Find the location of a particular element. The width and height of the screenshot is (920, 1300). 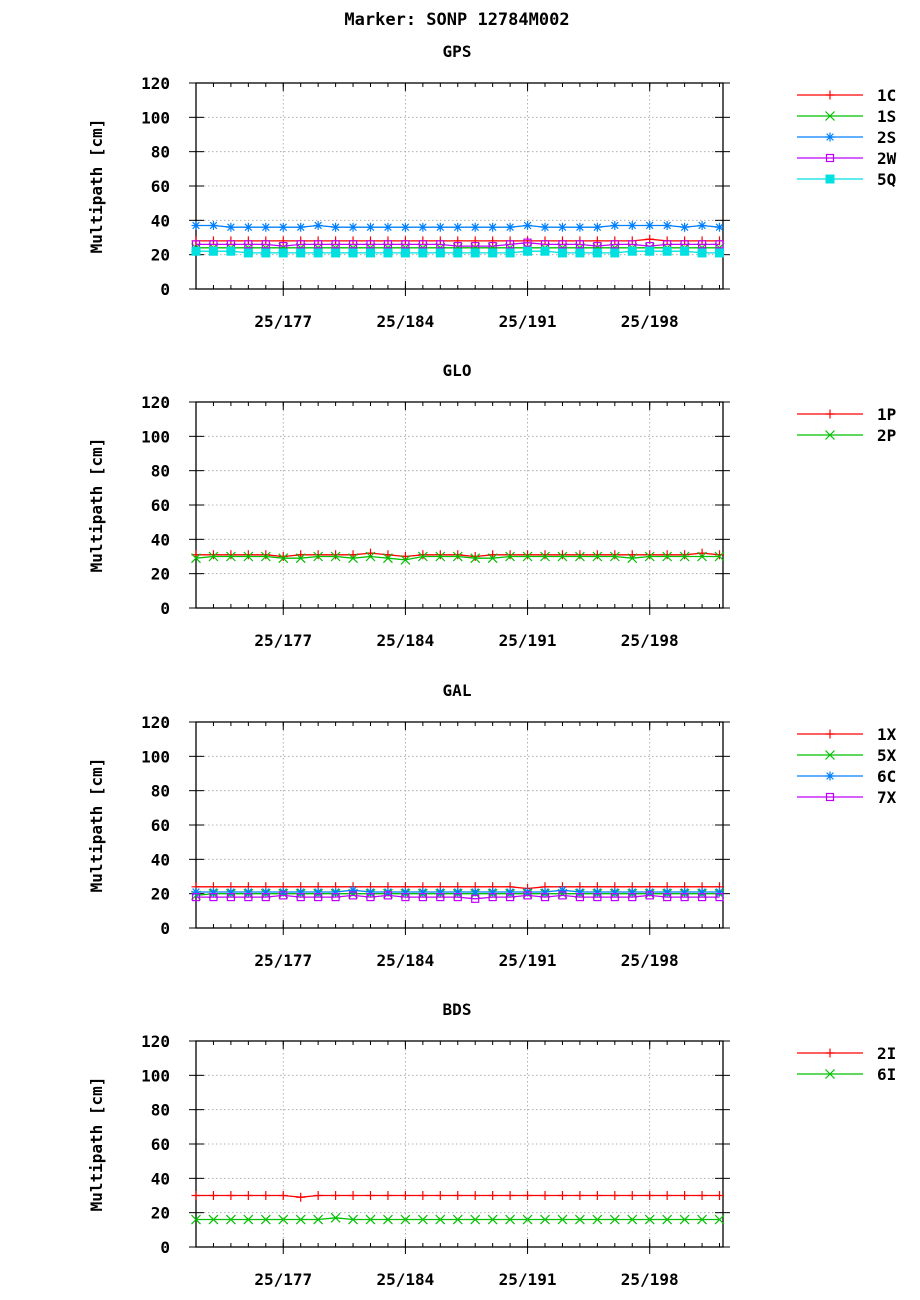

plot-frame is located at coordinates (459, 505).